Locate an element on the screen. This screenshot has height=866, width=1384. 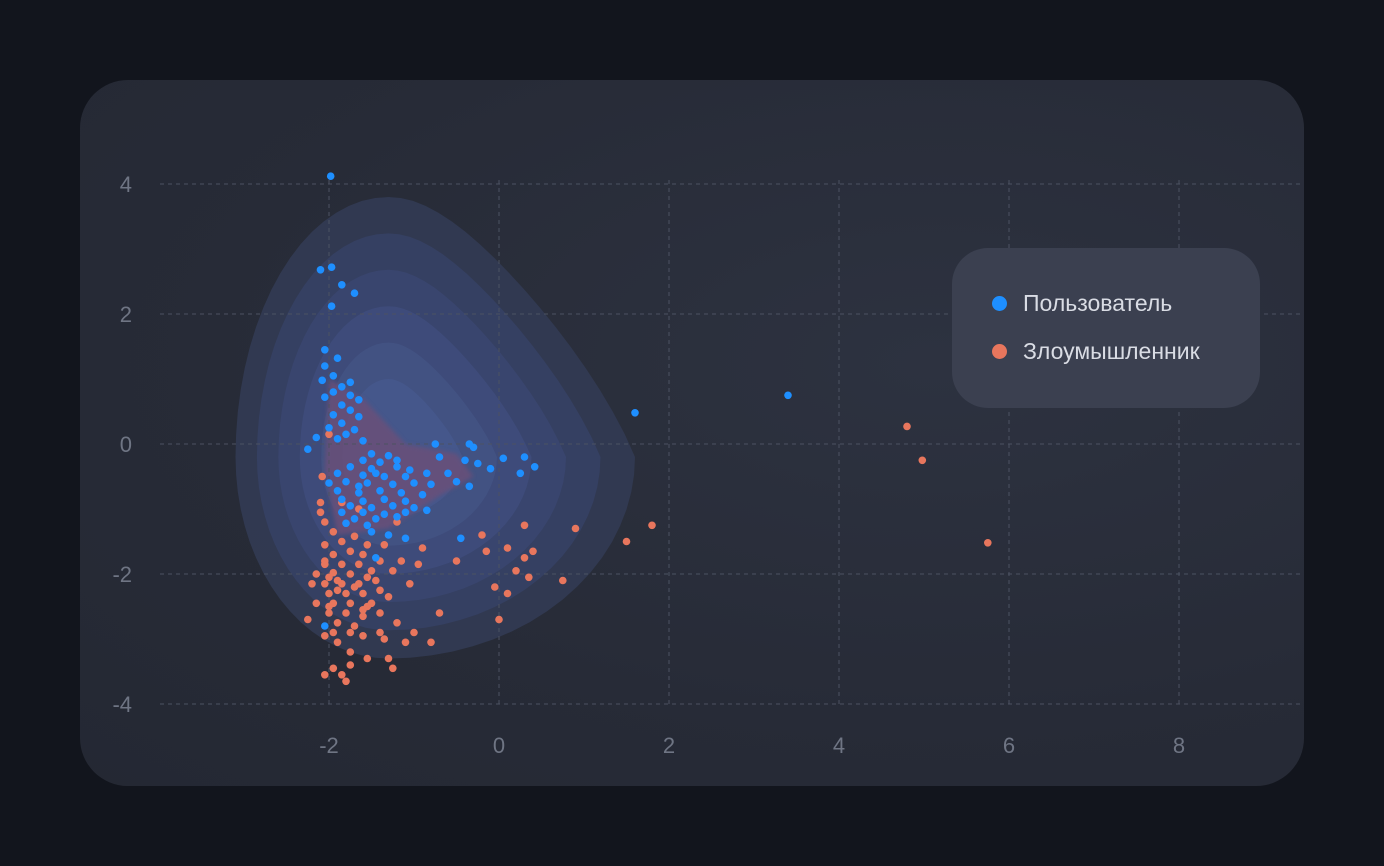
x-tick-label: 4 is located at coordinates (839, 745).